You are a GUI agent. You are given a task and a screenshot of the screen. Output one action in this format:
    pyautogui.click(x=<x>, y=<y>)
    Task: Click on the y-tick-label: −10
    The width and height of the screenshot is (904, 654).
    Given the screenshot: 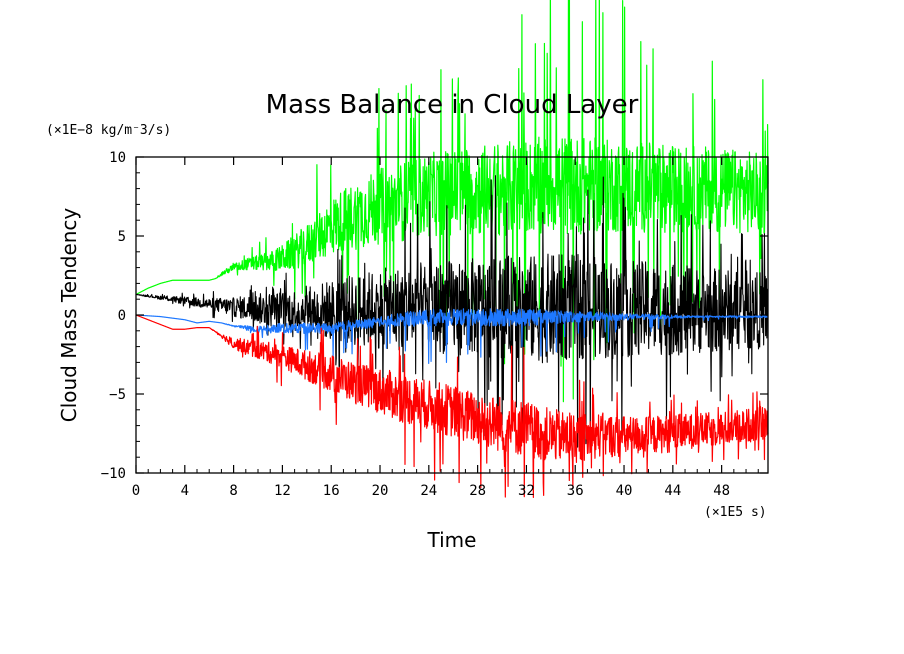 What is the action you would take?
    pyautogui.click(x=113, y=474)
    